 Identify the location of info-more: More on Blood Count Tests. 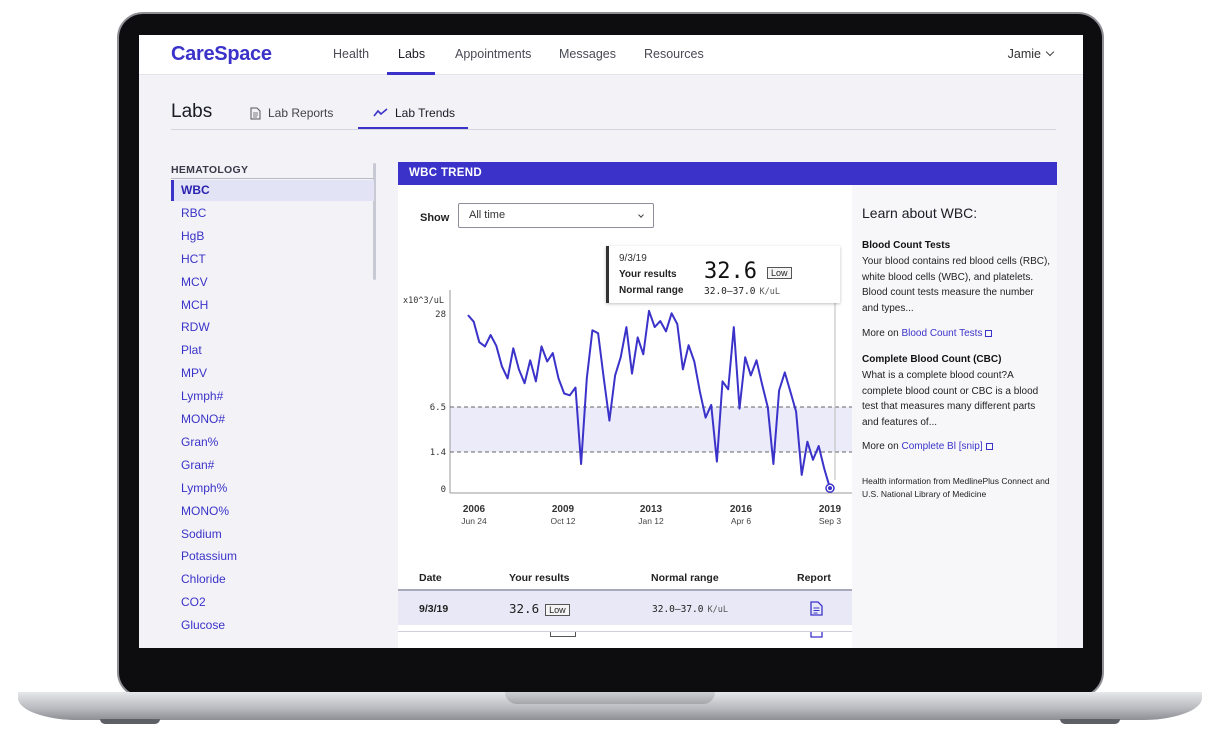
(927, 333).